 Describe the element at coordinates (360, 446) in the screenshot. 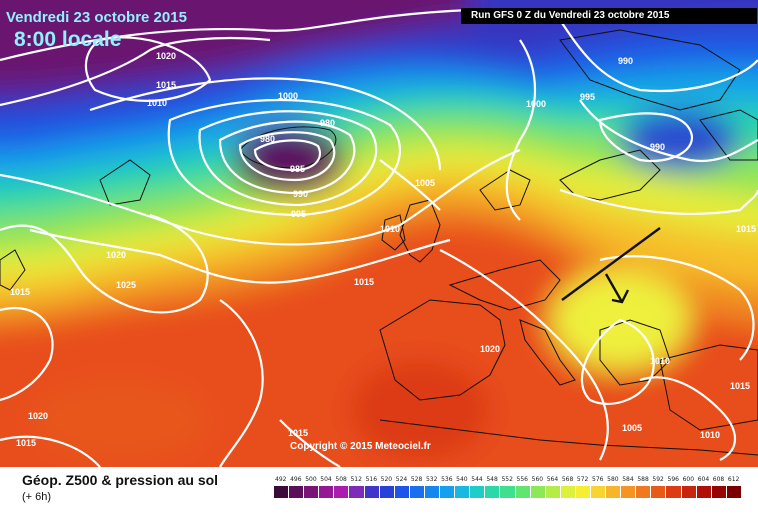

I see `copyright: Copyright © 2015 Meteociel.fr` at that location.